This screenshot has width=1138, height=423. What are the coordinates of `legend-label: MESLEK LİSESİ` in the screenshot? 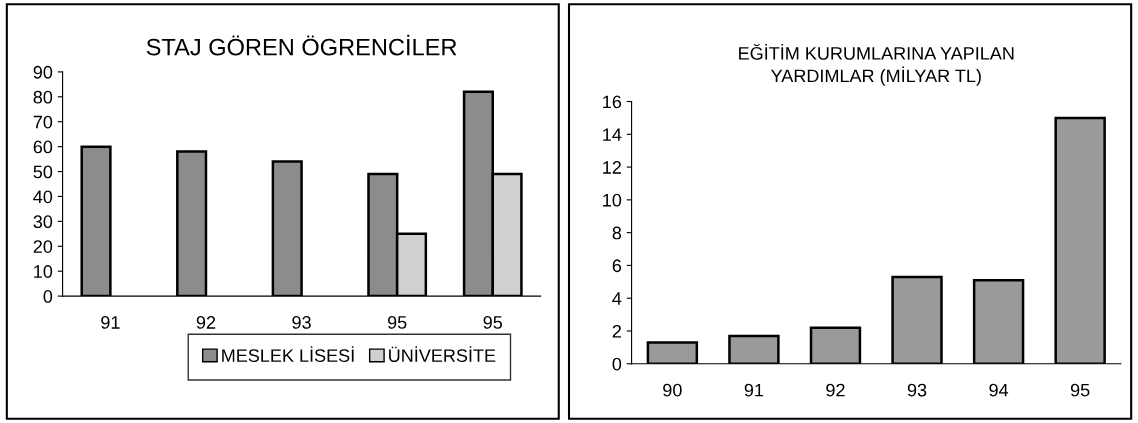 It's located at (288, 354).